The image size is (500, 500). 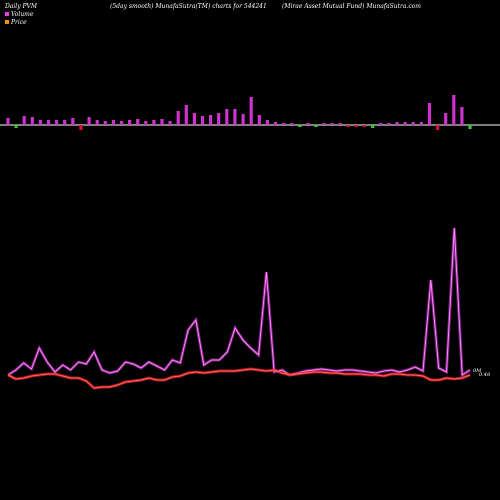 What do you see at coordinates (7, 22) in the screenshot?
I see `legend-price-swatch` at bounding box center [7, 22].